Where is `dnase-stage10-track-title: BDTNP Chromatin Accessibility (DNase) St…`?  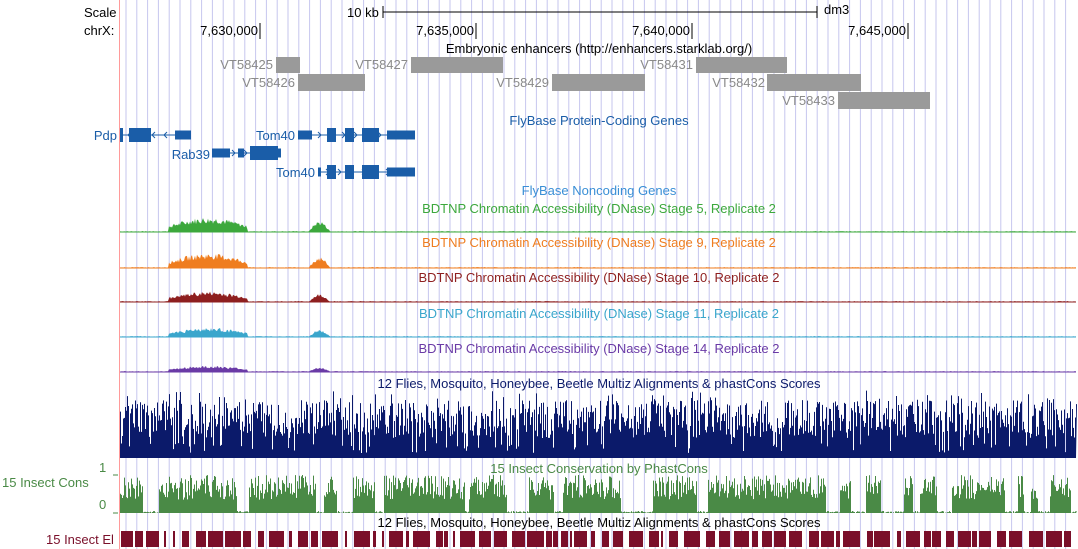
dnase-stage10-track-title: BDTNP Chromatin Accessibility (DNase) St… is located at coordinates (599, 277).